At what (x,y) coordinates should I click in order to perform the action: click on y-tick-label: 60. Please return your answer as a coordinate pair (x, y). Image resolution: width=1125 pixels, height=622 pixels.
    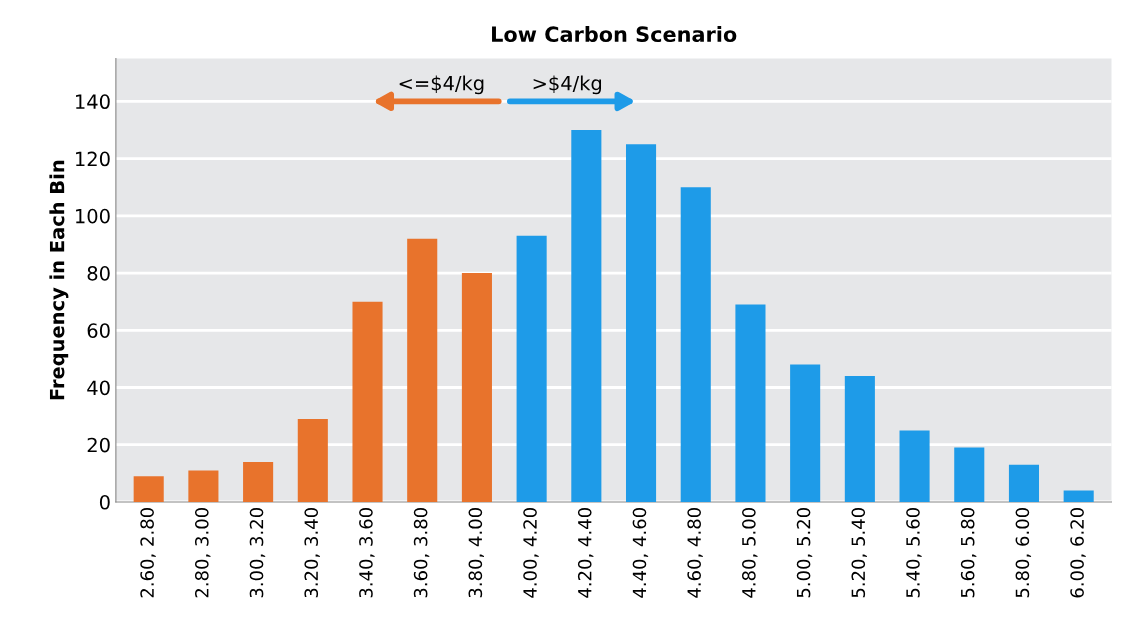
    Looking at the image, I should click on (98, 330).